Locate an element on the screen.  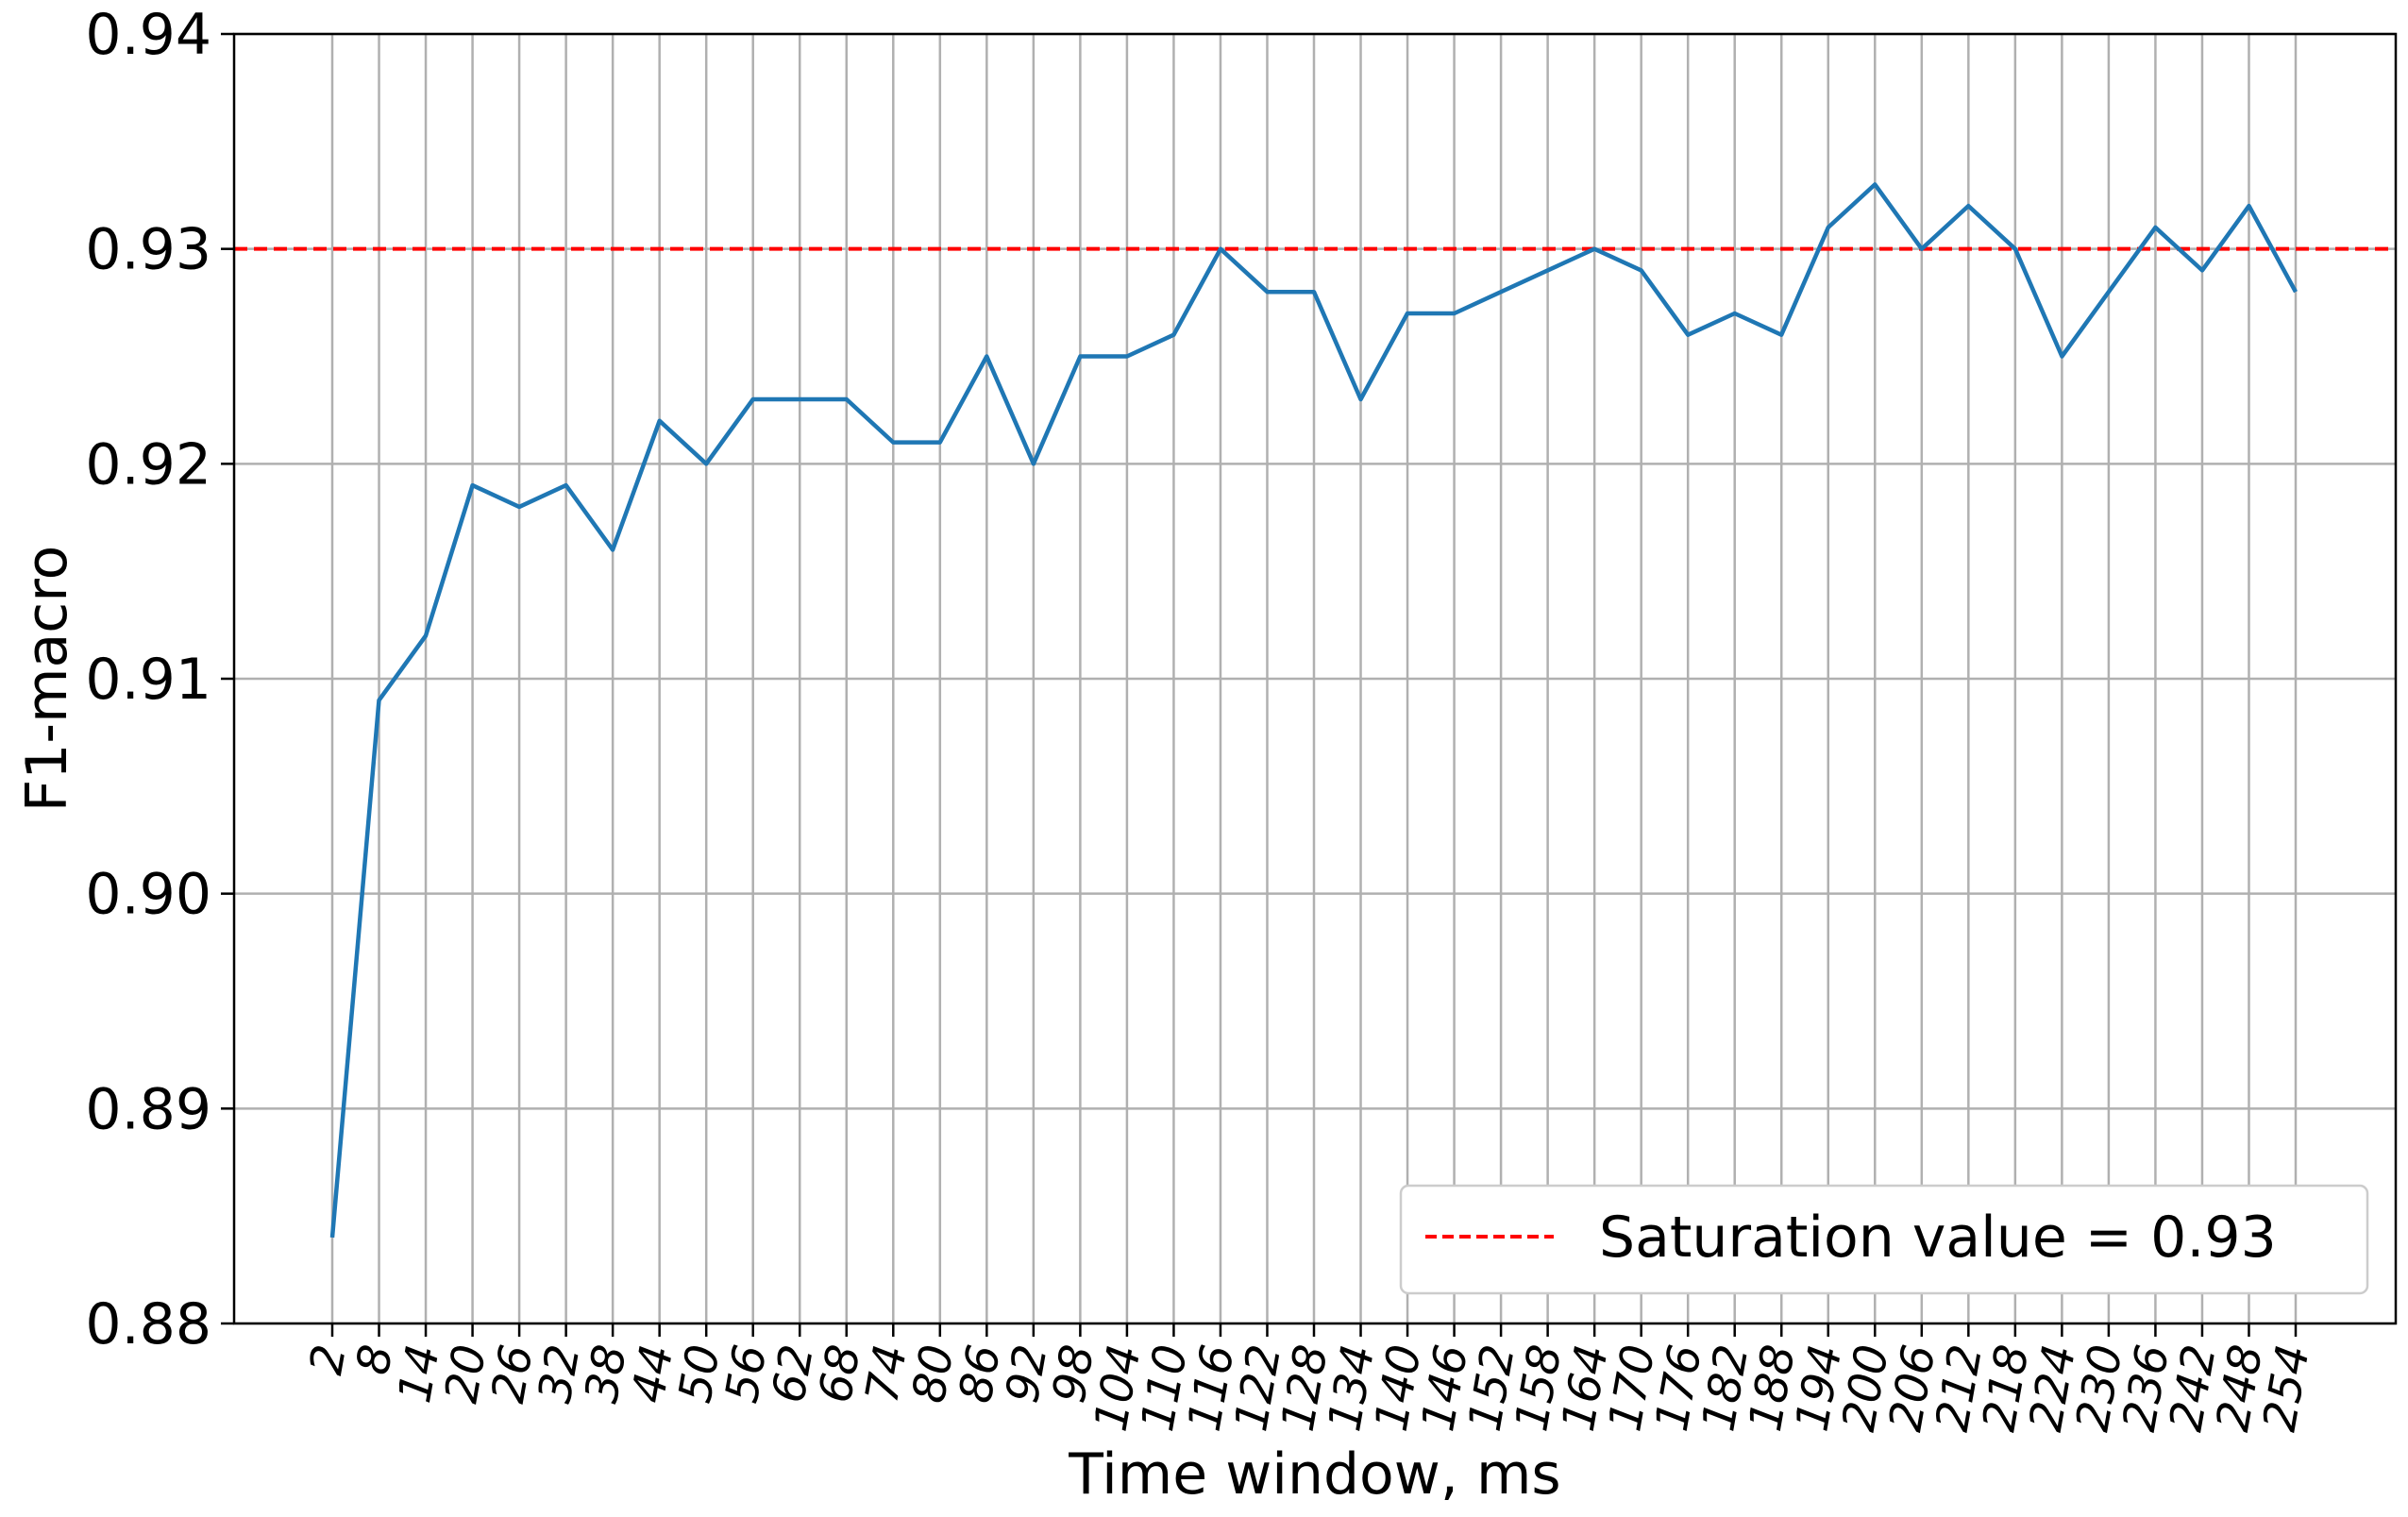
y-axis-ticks: 0.88 0.89 0.90 0.91 0.92 0.93 0.94 is located at coordinates (160, 679).